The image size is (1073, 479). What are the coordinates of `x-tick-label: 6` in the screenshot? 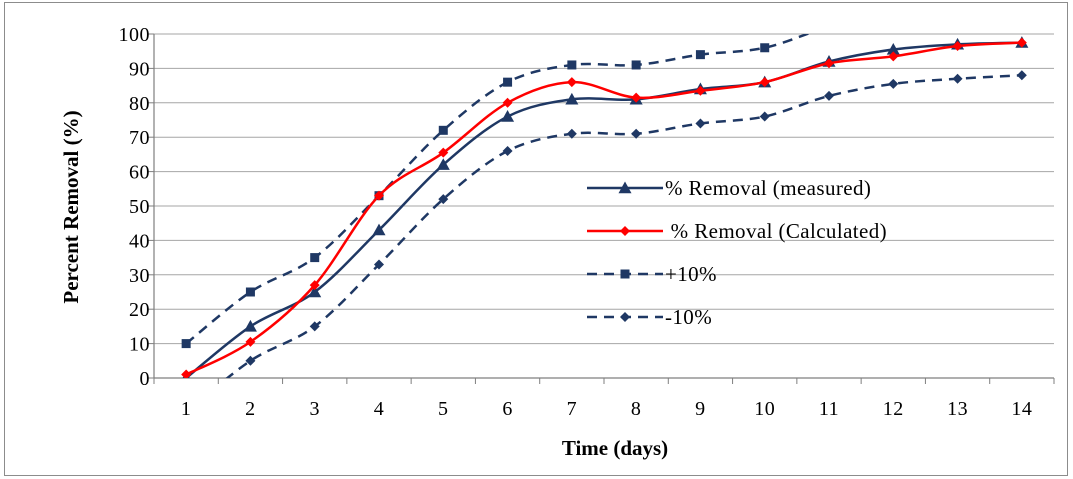 It's located at (507, 409).